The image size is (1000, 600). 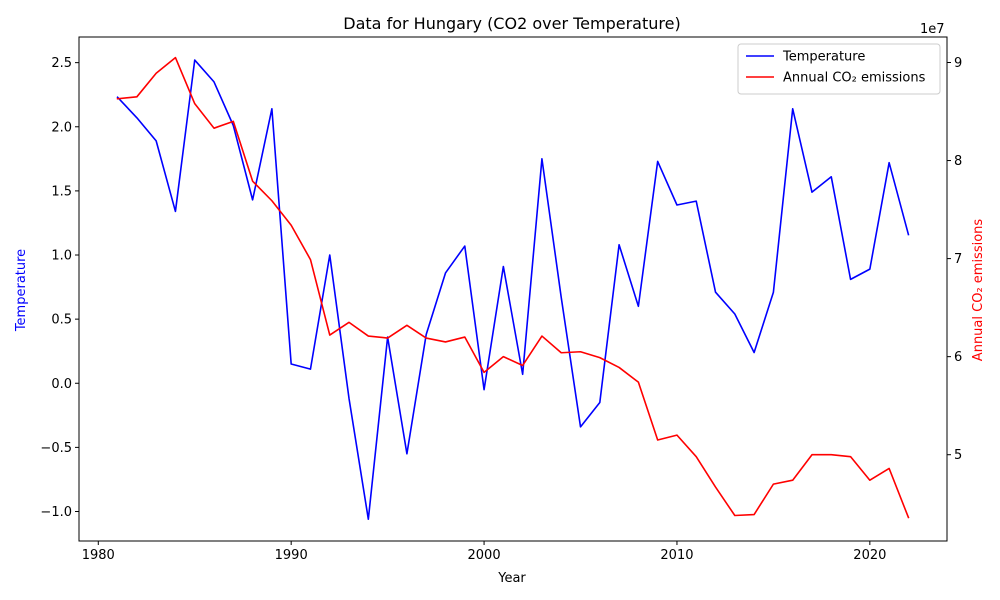 What do you see at coordinates (511, 23) in the screenshot?
I see `chart-title: Data for Hungary (CO2 over Temperature)` at bounding box center [511, 23].